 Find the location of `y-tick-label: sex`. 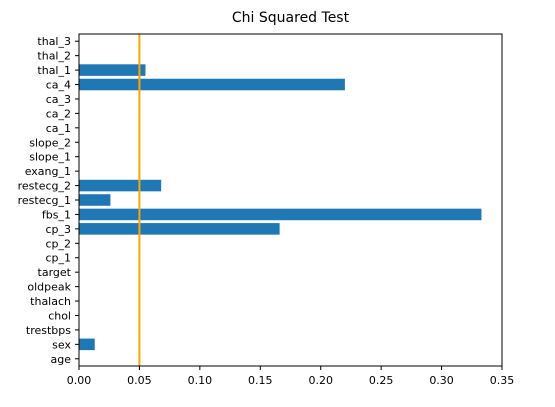

y-tick-label: sex is located at coordinates (61, 344).